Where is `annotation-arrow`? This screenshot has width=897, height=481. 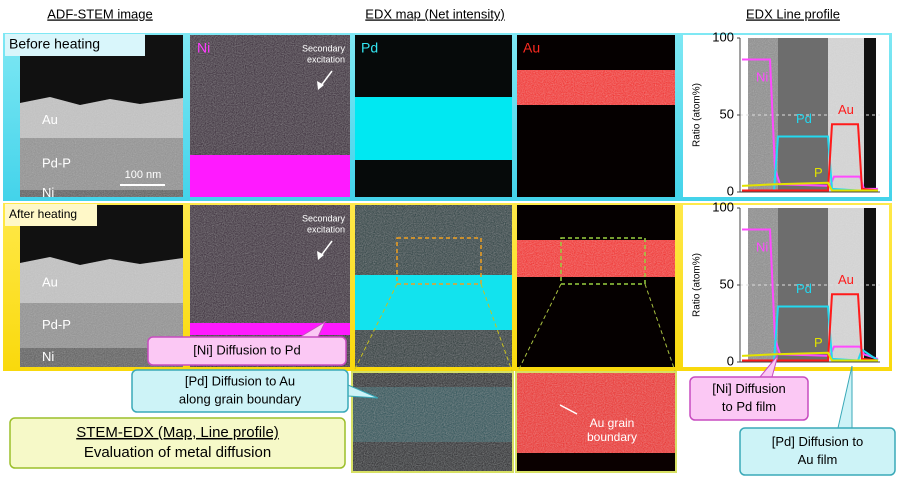 annotation-arrow is located at coordinates (568, 409).